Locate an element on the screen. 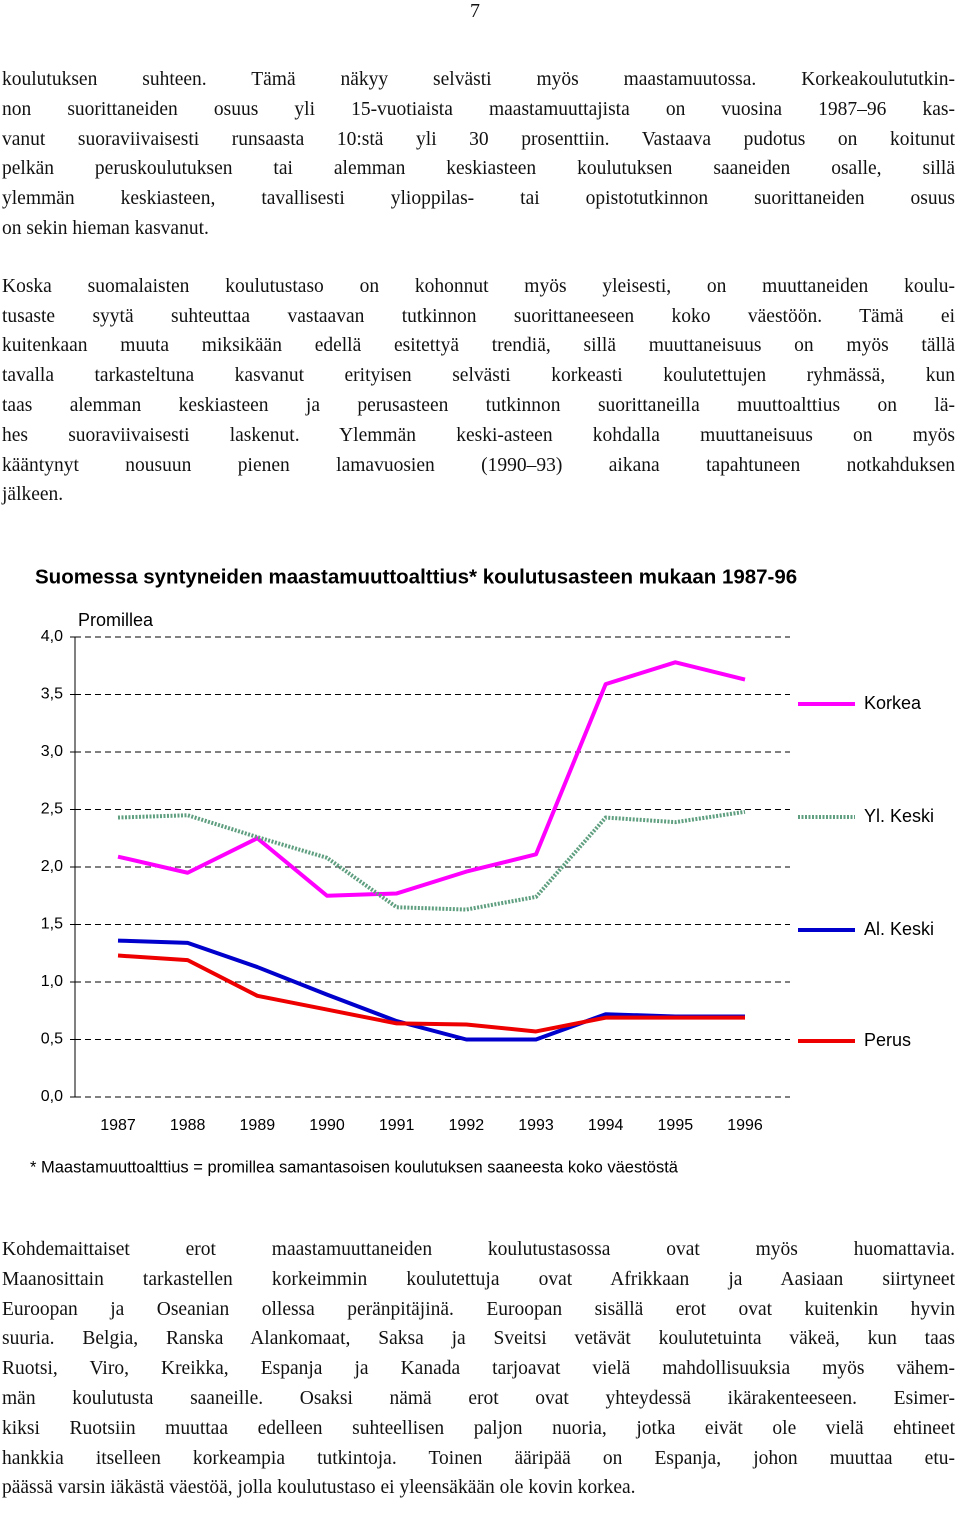 The height and width of the screenshot is (1531, 960). y-axis-label: Promillea is located at coordinates (116, 620).